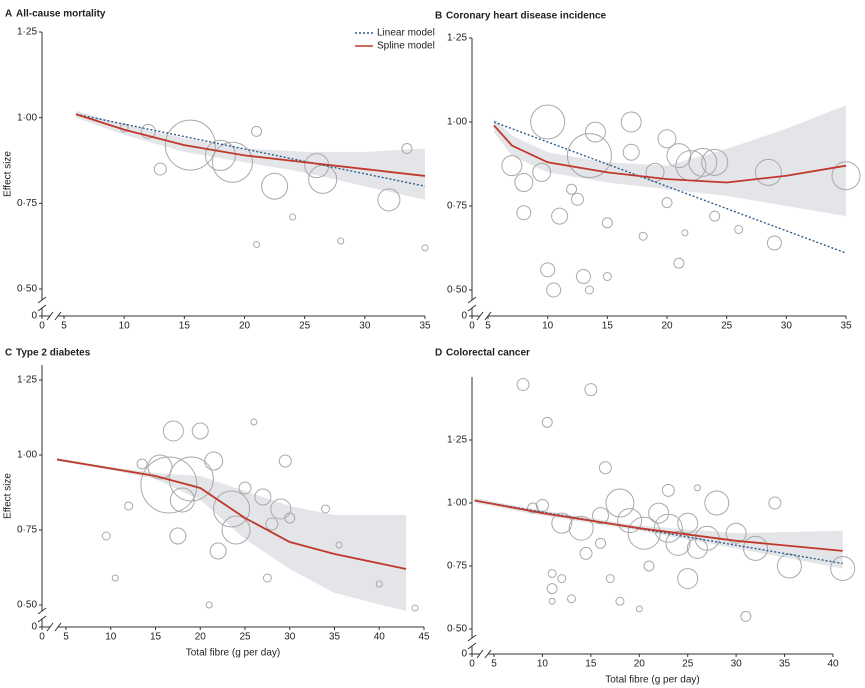 This screenshot has height=688, width=865. Describe the element at coordinates (8, 496) in the screenshot. I see `y-axis-label: Effect size` at that location.